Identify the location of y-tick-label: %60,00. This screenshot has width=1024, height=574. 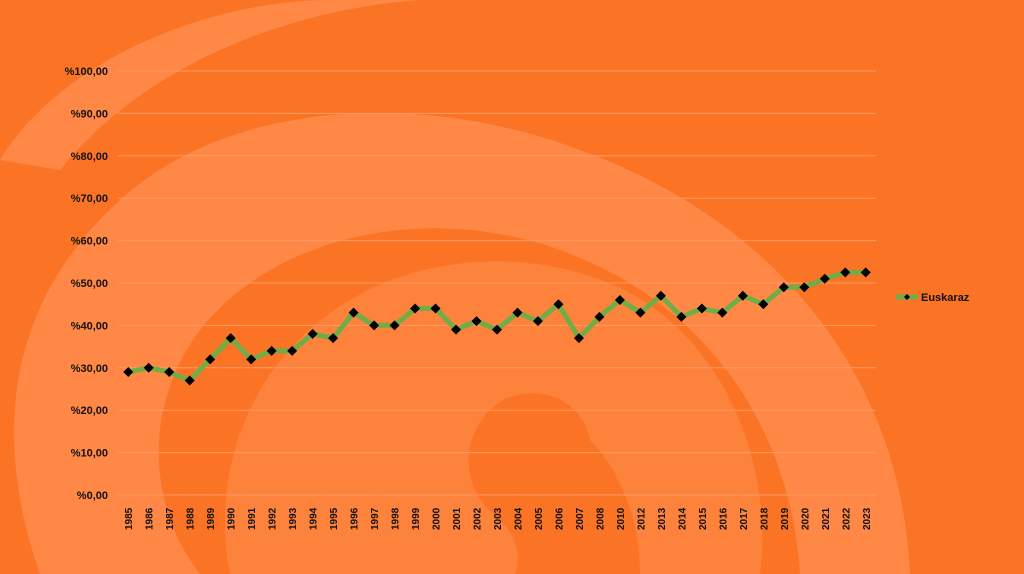
(89, 242).